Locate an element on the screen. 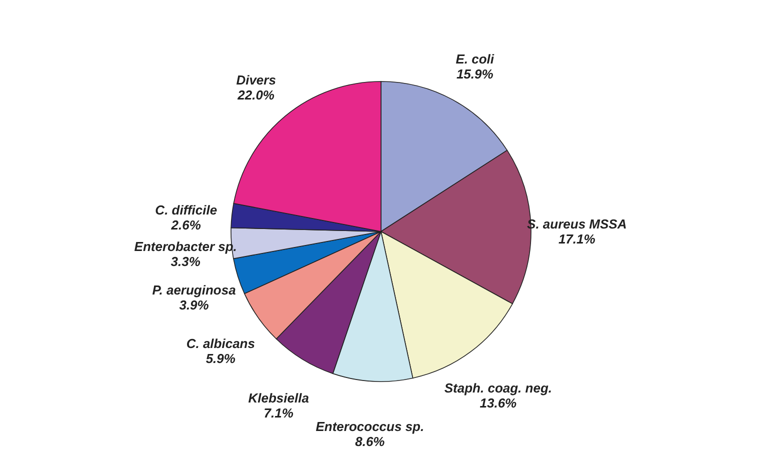 Image resolution: width=762 pixels, height=463 pixels. slice-label: C. difficile is located at coordinates (186, 210).